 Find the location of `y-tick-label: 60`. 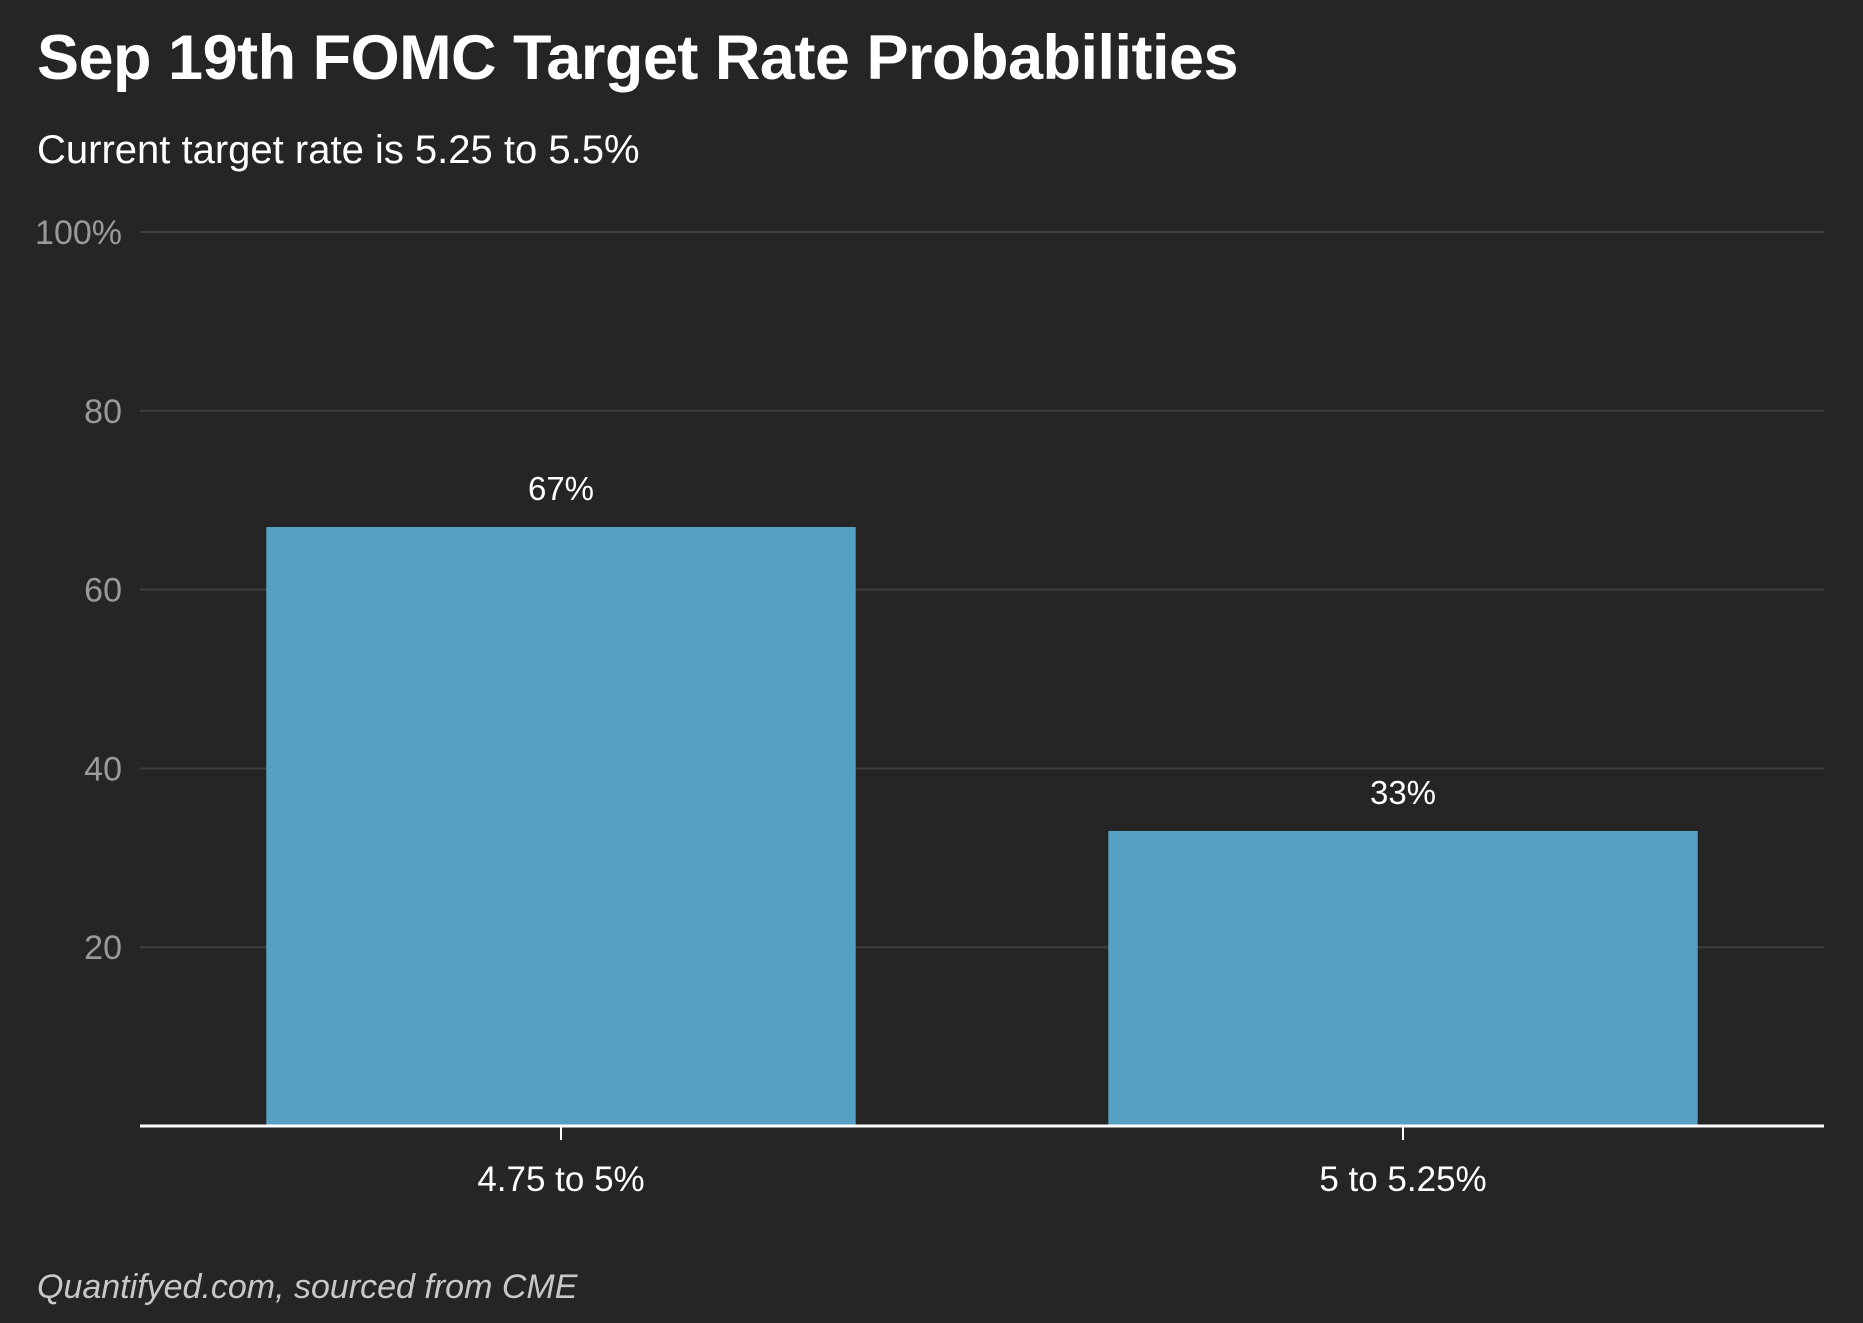

y-tick-label: 60 is located at coordinates (103, 591).